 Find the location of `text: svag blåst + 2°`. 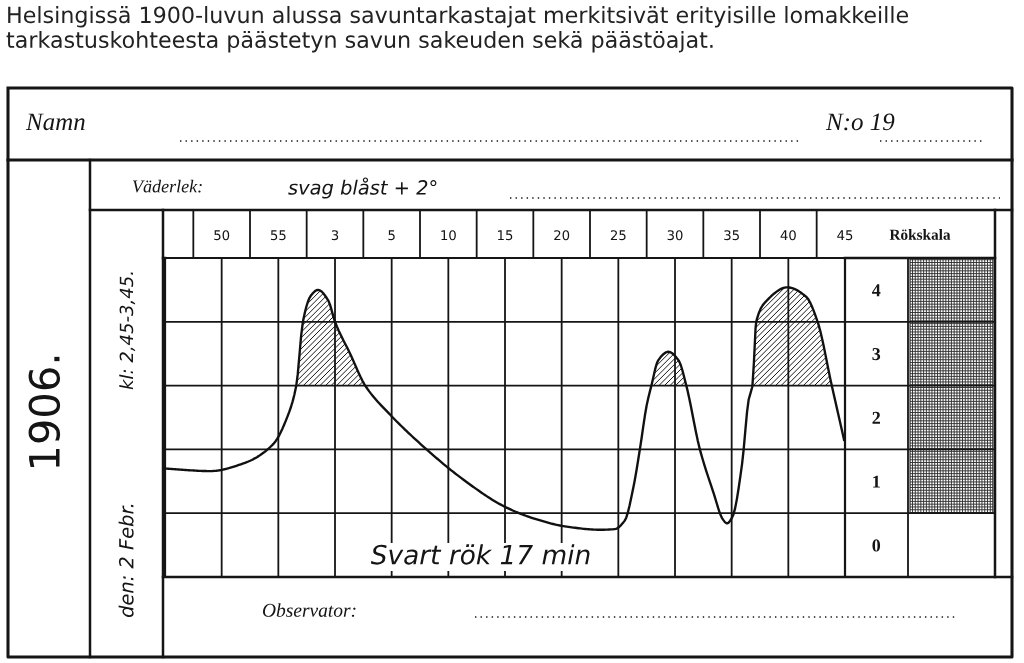

text: svag blåst + 2° is located at coordinates (362, 188).